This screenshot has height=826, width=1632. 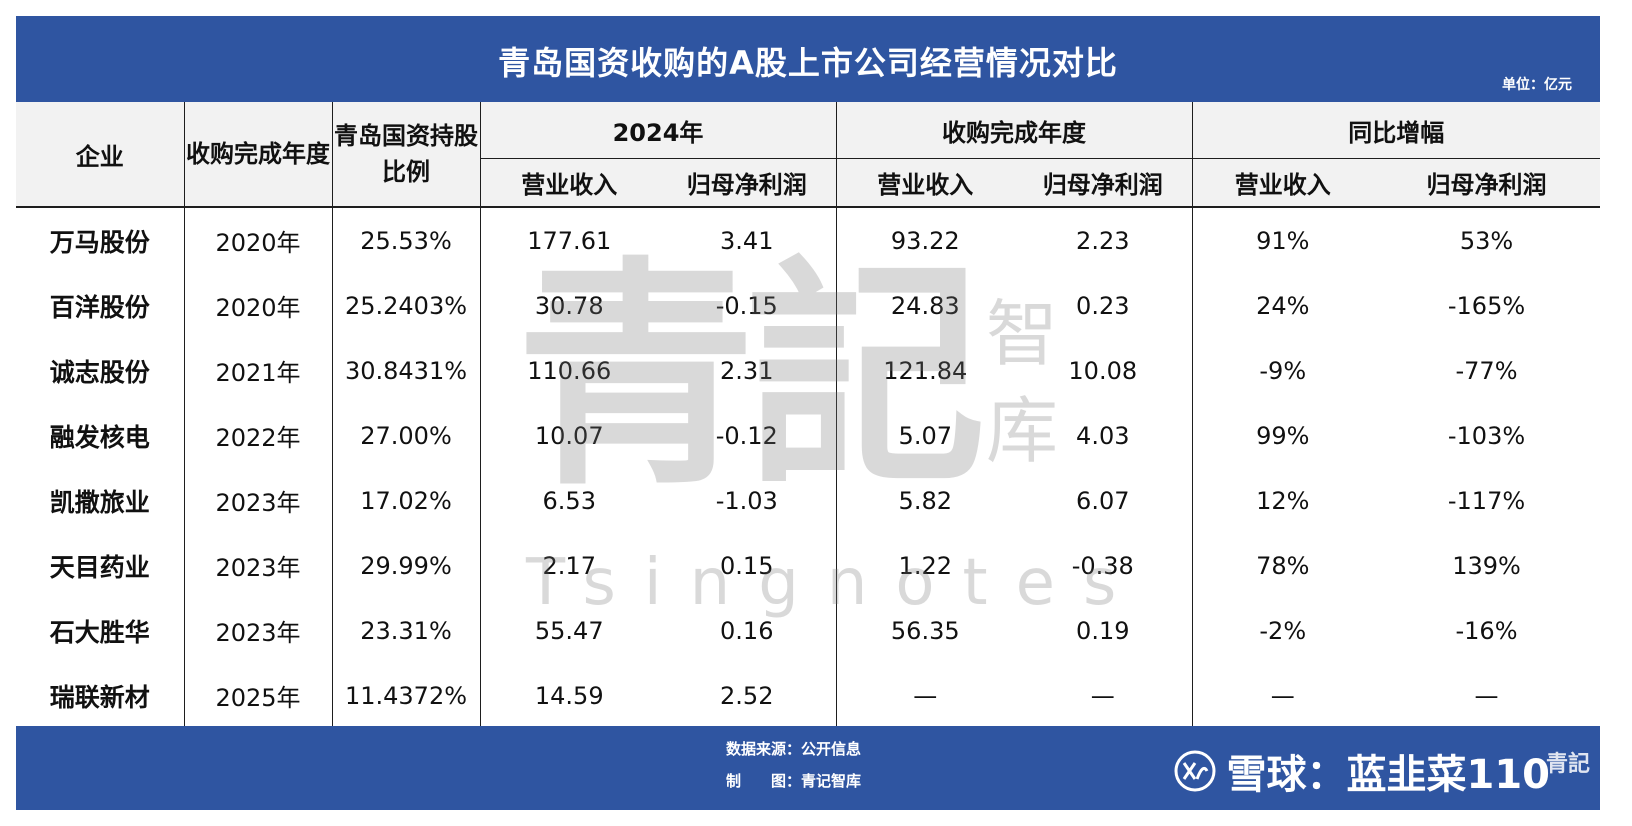 I want to click on revenue-acq: 24.83, so click(x=925, y=305).